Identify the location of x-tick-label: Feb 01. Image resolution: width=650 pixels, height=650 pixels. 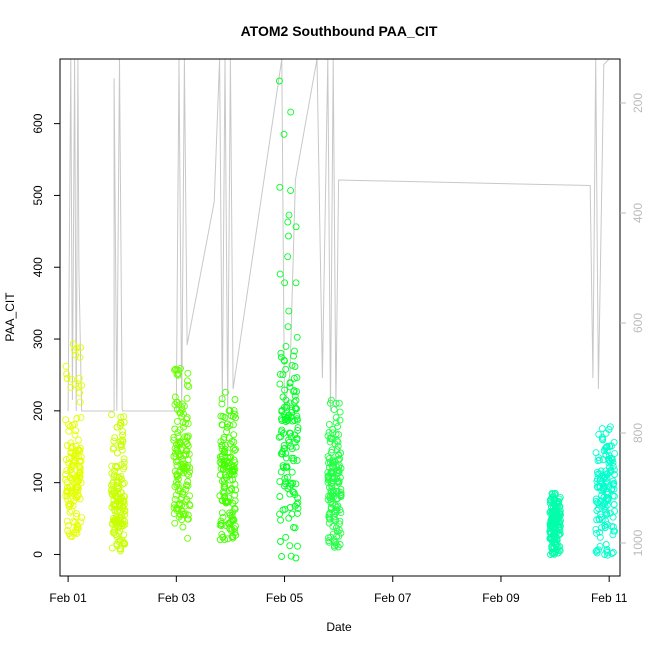
(68, 598).